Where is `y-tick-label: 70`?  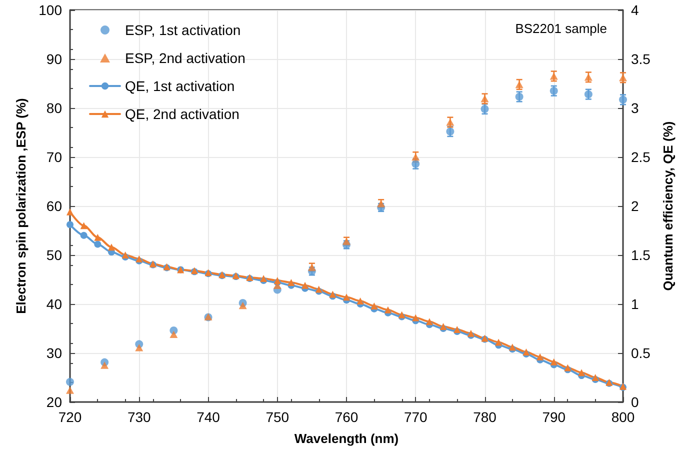
y-tick-label: 70 is located at coordinates (54, 157).